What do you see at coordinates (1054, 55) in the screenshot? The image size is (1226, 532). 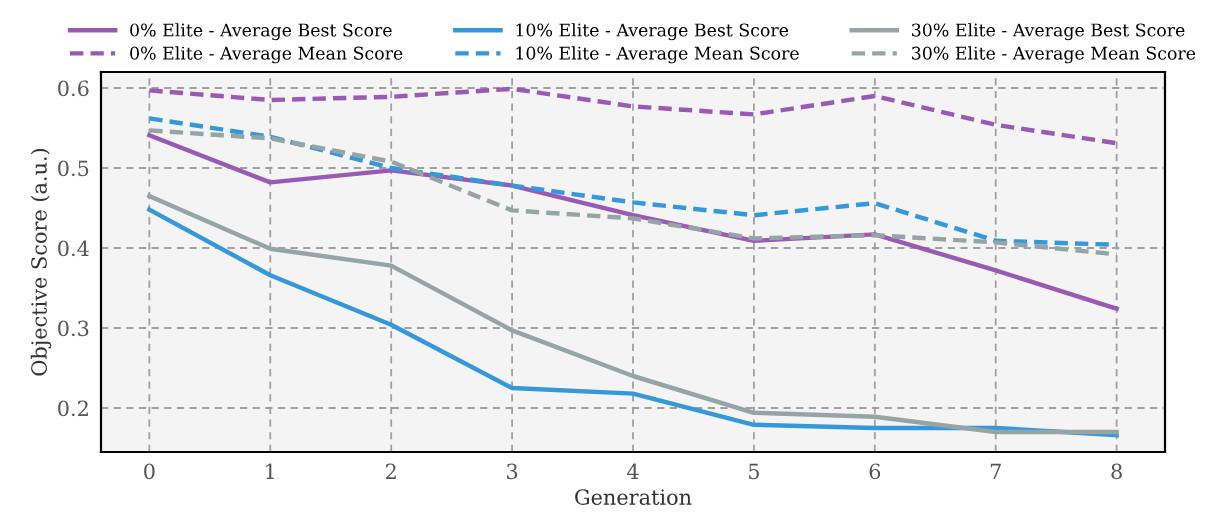 I see `legend-label: 30% Elite - Average Mean Score` at bounding box center [1054, 55].